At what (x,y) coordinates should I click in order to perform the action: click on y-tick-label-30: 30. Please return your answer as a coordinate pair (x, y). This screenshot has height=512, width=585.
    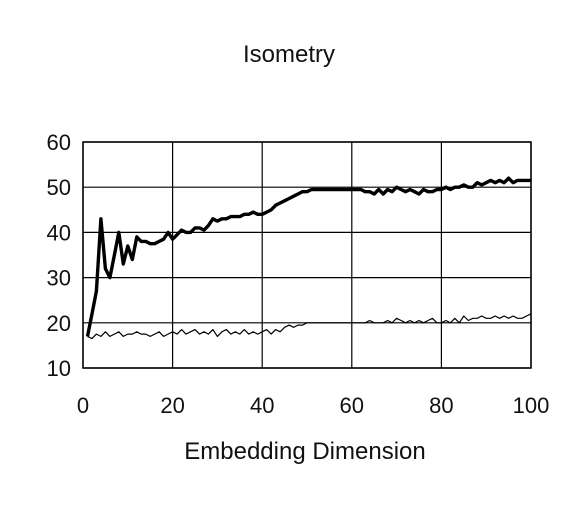
    Looking at the image, I should click on (59, 278).